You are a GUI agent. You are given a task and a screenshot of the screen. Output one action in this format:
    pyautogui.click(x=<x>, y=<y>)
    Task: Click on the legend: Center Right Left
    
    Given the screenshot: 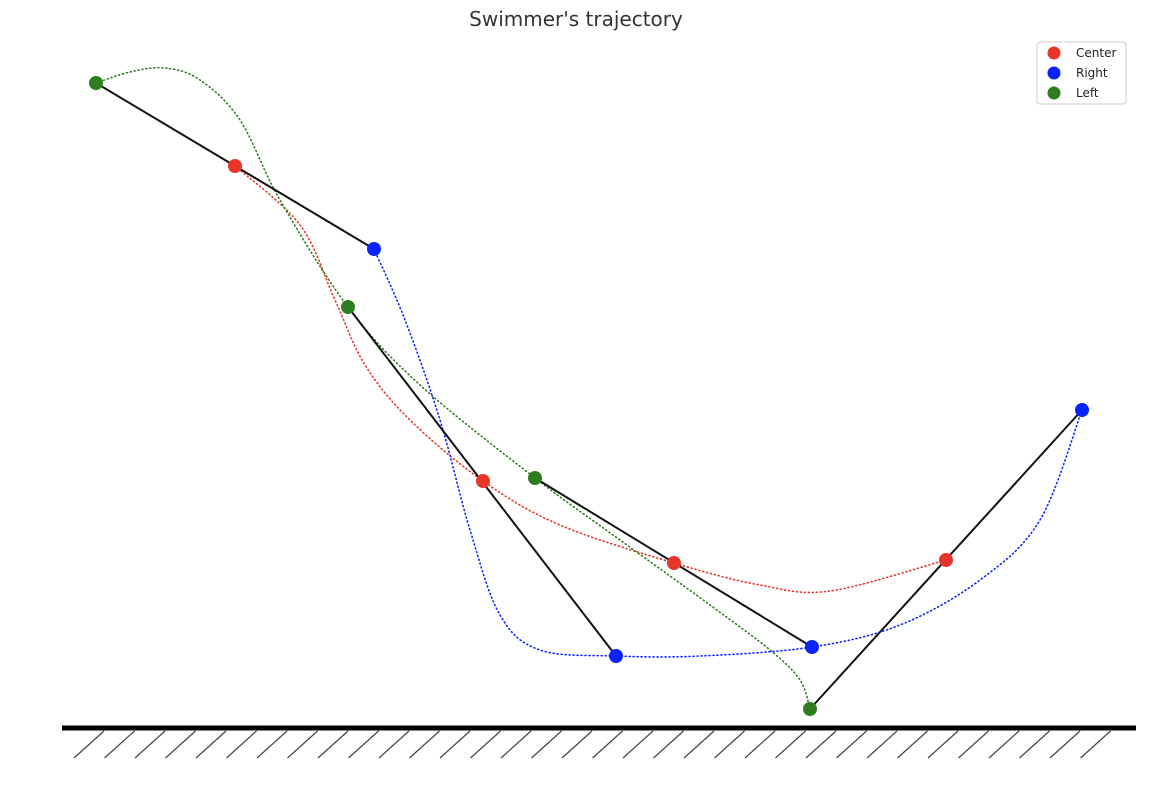 What is the action you would take?
    pyautogui.click(x=1081, y=73)
    